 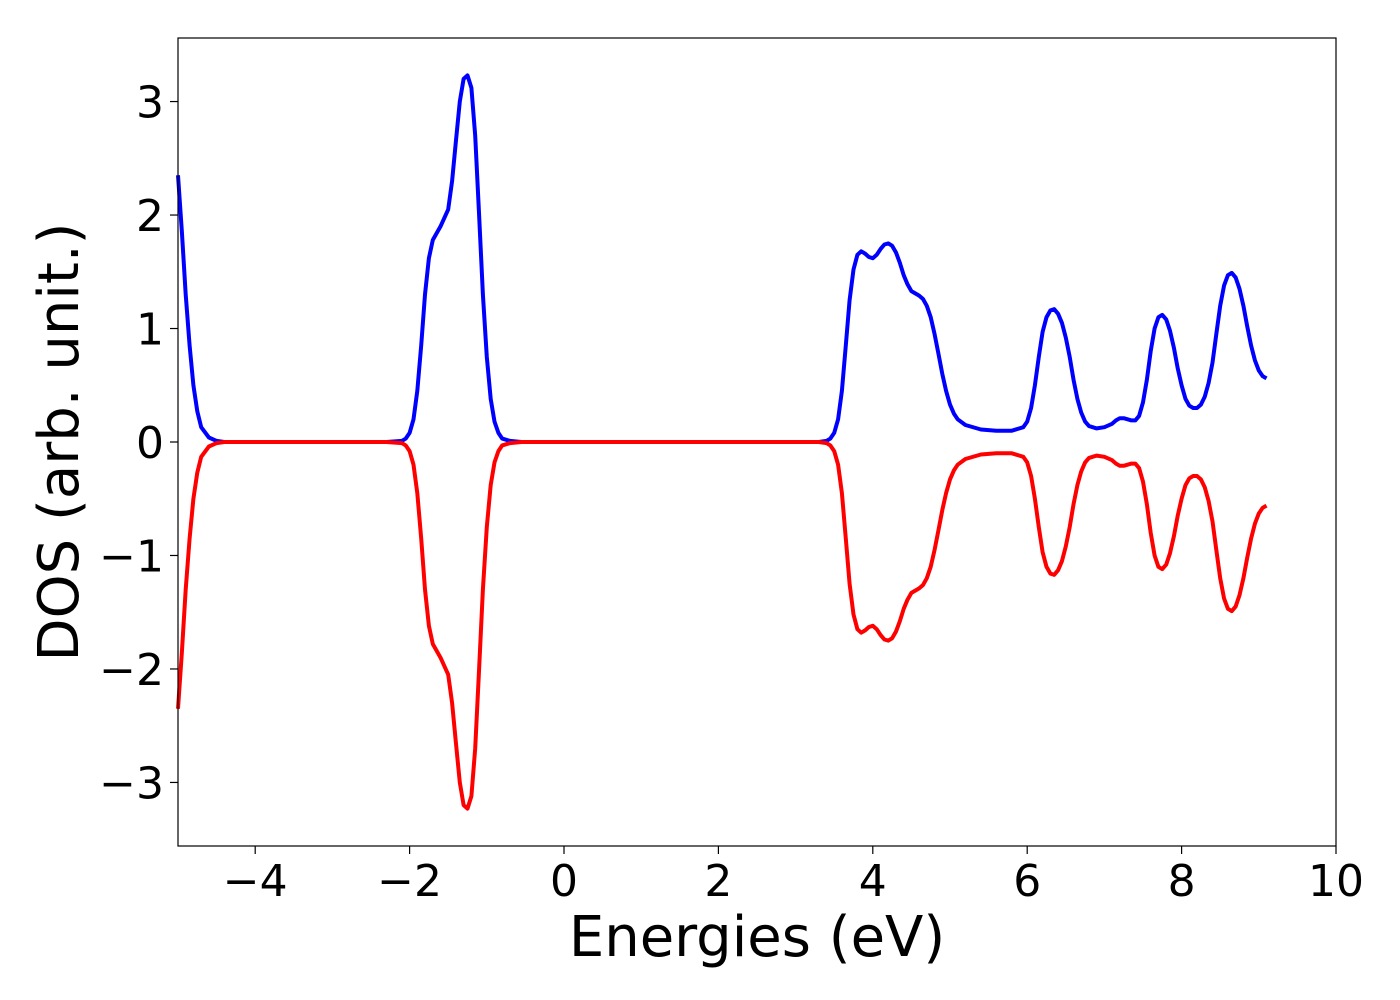 What do you see at coordinates (718, 881) in the screenshot?
I see `x-tick-label: 2` at bounding box center [718, 881].